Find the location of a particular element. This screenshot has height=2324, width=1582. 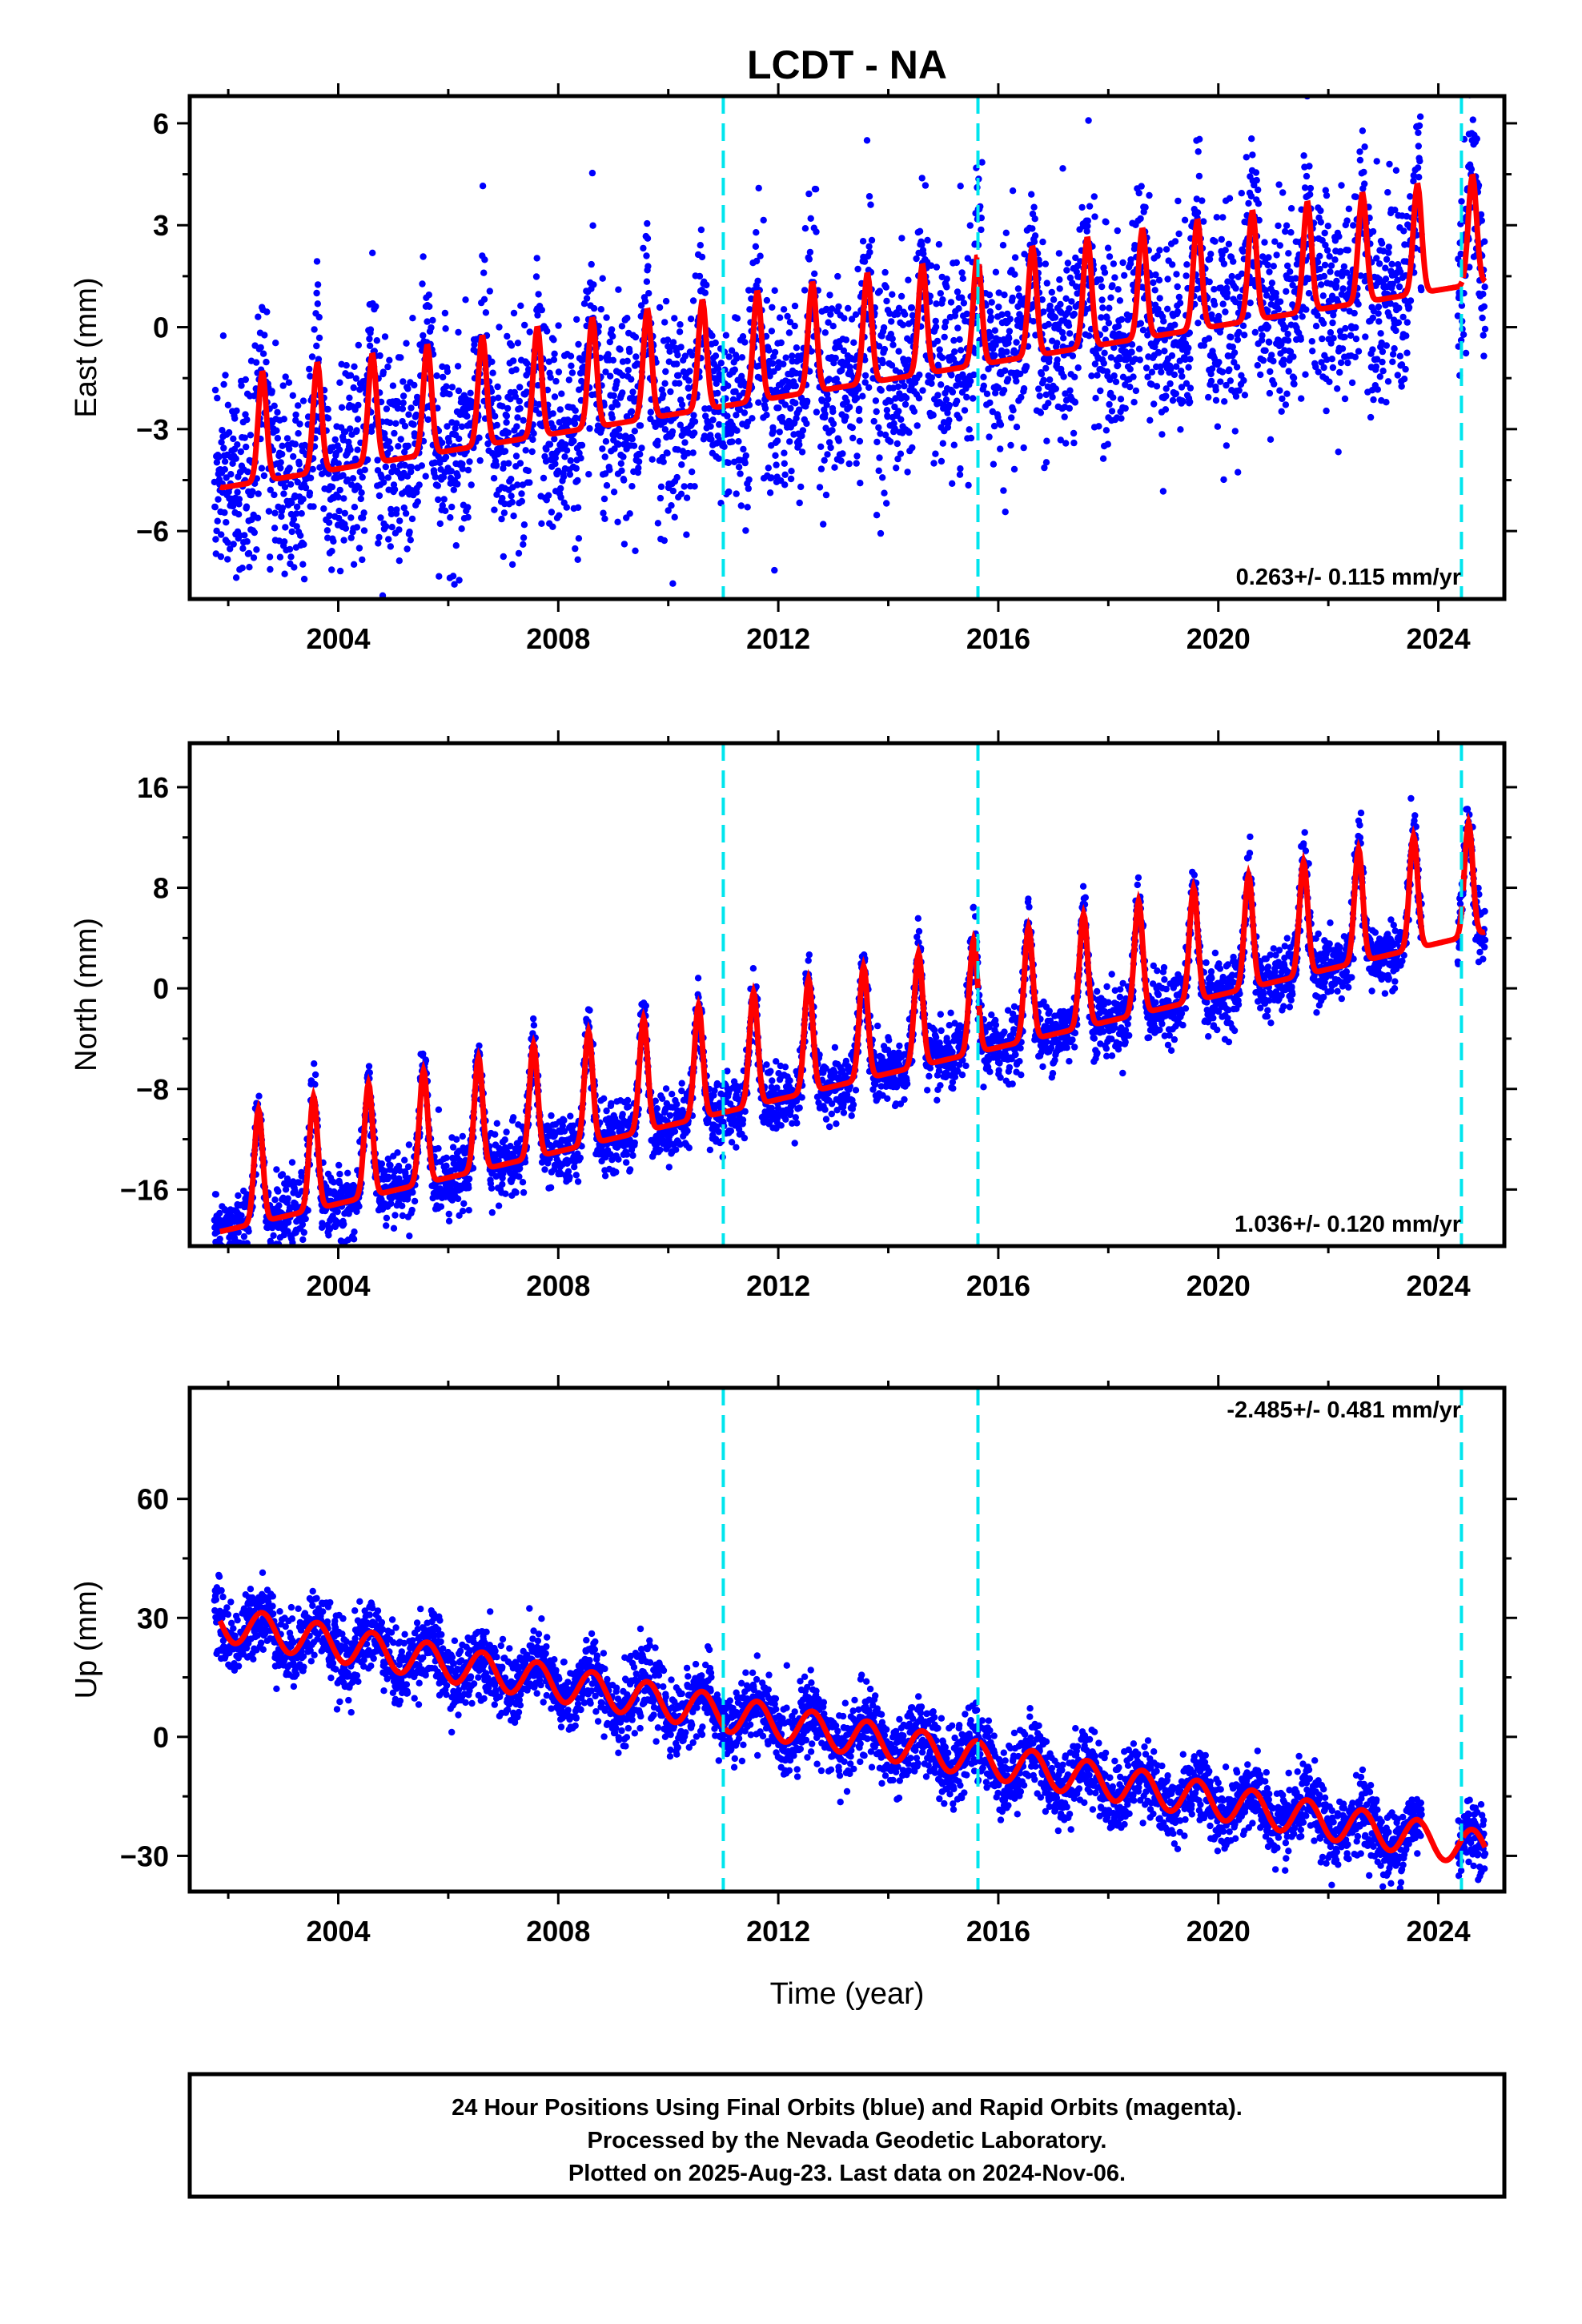

east-y-tick-label: −3 is located at coordinates (152, 430).